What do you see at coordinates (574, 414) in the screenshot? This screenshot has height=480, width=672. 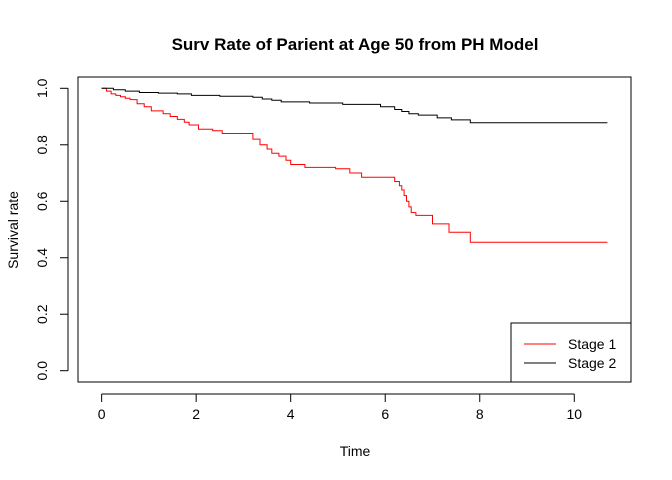 I see `x-tick-label: 10` at bounding box center [574, 414].